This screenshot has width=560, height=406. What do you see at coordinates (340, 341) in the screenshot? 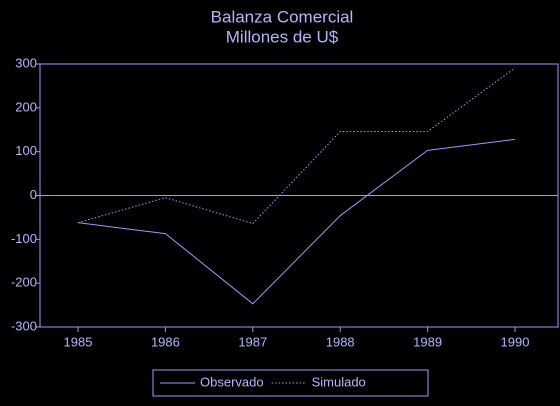
I see `x-tick-label: 1988` at bounding box center [340, 341].